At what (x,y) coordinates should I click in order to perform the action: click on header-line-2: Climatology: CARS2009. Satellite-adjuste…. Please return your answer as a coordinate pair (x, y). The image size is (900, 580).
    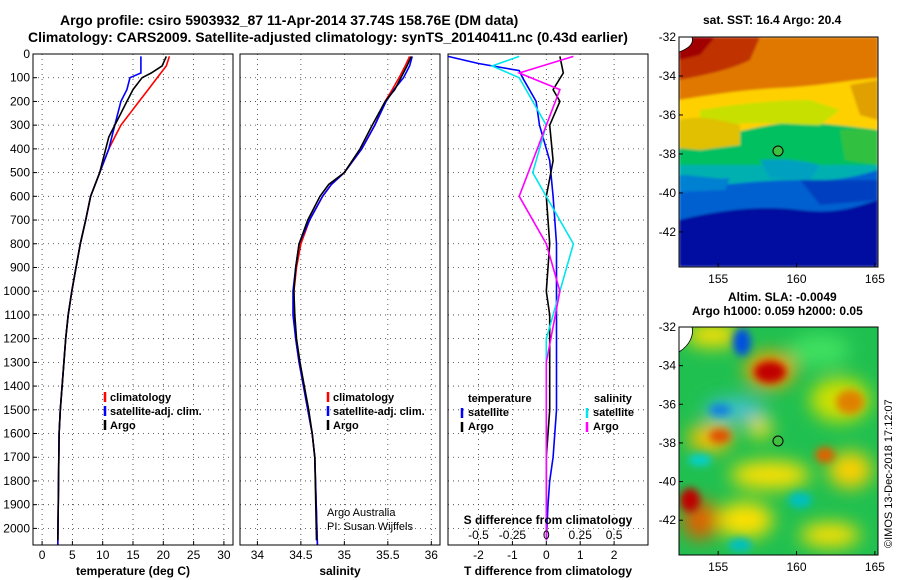
    Looking at the image, I should click on (328, 37).